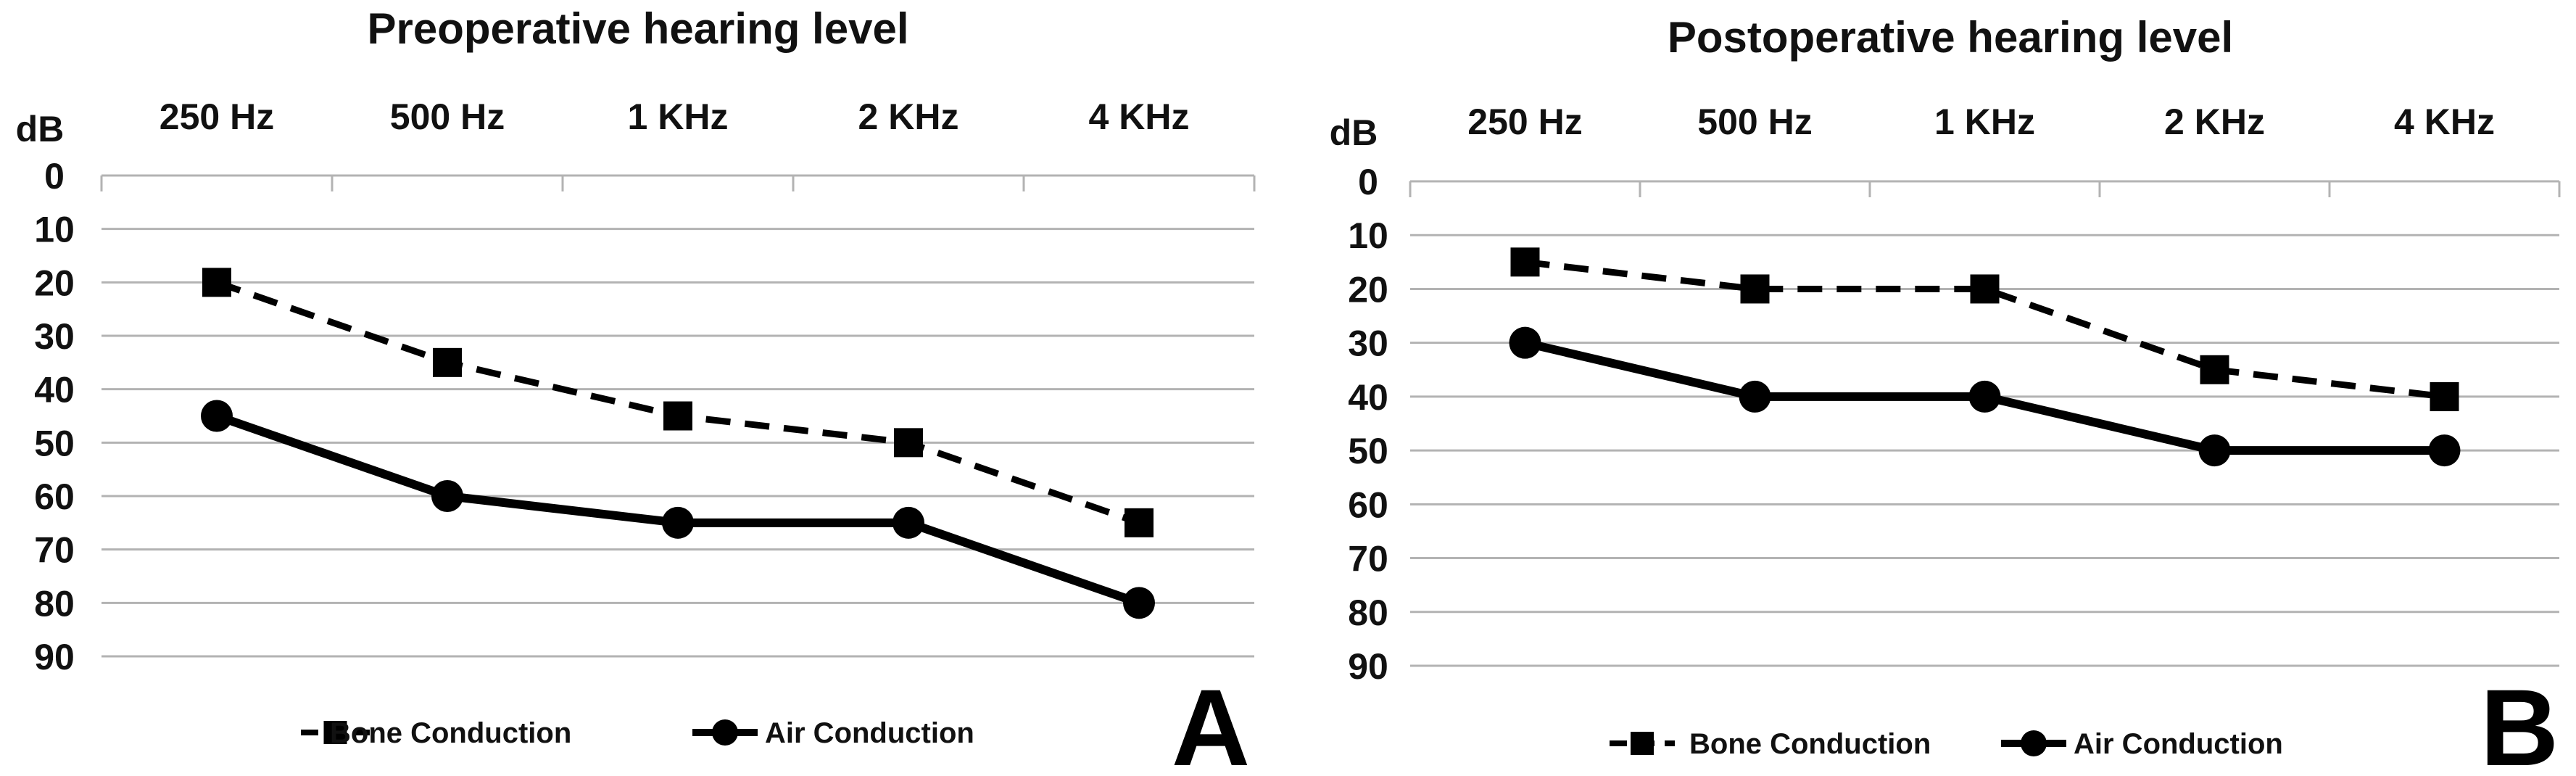 The width and height of the screenshot is (2576, 776). What do you see at coordinates (1211, 721) in the screenshot?
I see `panel-label: A` at bounding box center [1211, 721].